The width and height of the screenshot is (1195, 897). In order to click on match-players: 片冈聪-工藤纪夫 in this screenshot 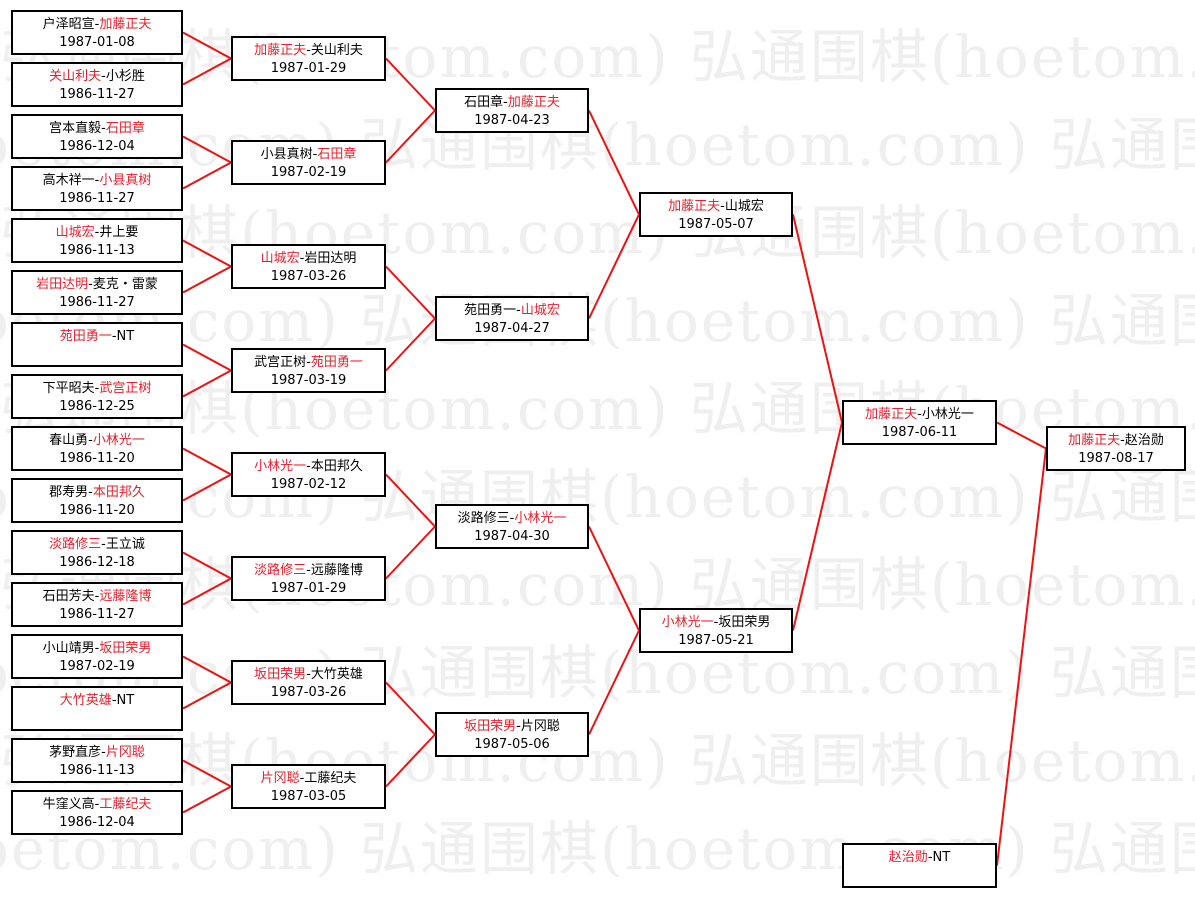, I will do `click(308, 779)`.